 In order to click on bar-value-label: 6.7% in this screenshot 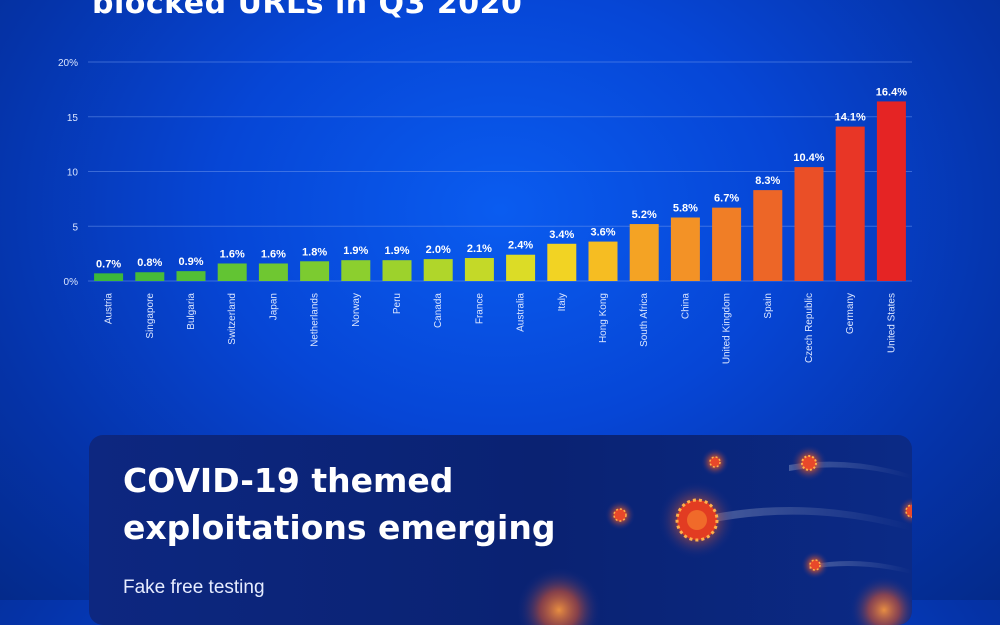, I will do `click(726, 199)`.